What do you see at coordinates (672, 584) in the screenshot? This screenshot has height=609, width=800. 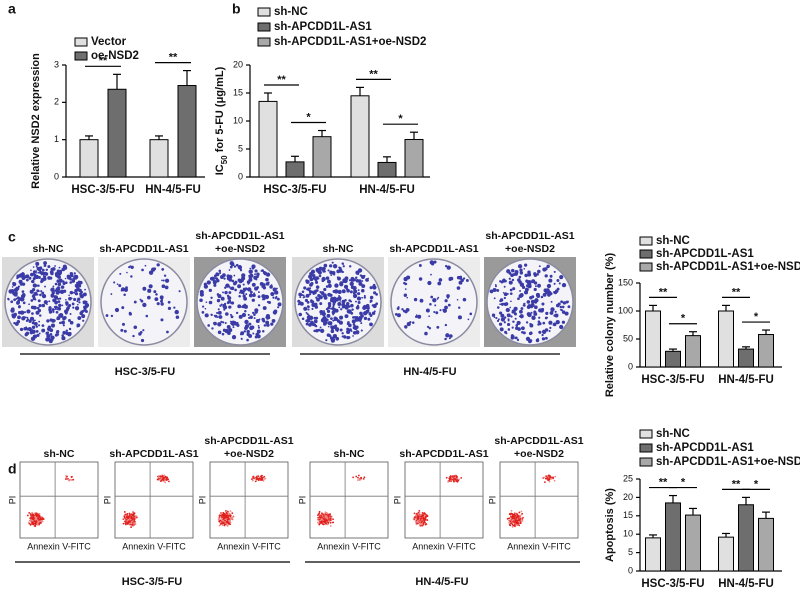 I see `x-tick-label: HSC-3/5-FU` at bounding box center [672, 584].